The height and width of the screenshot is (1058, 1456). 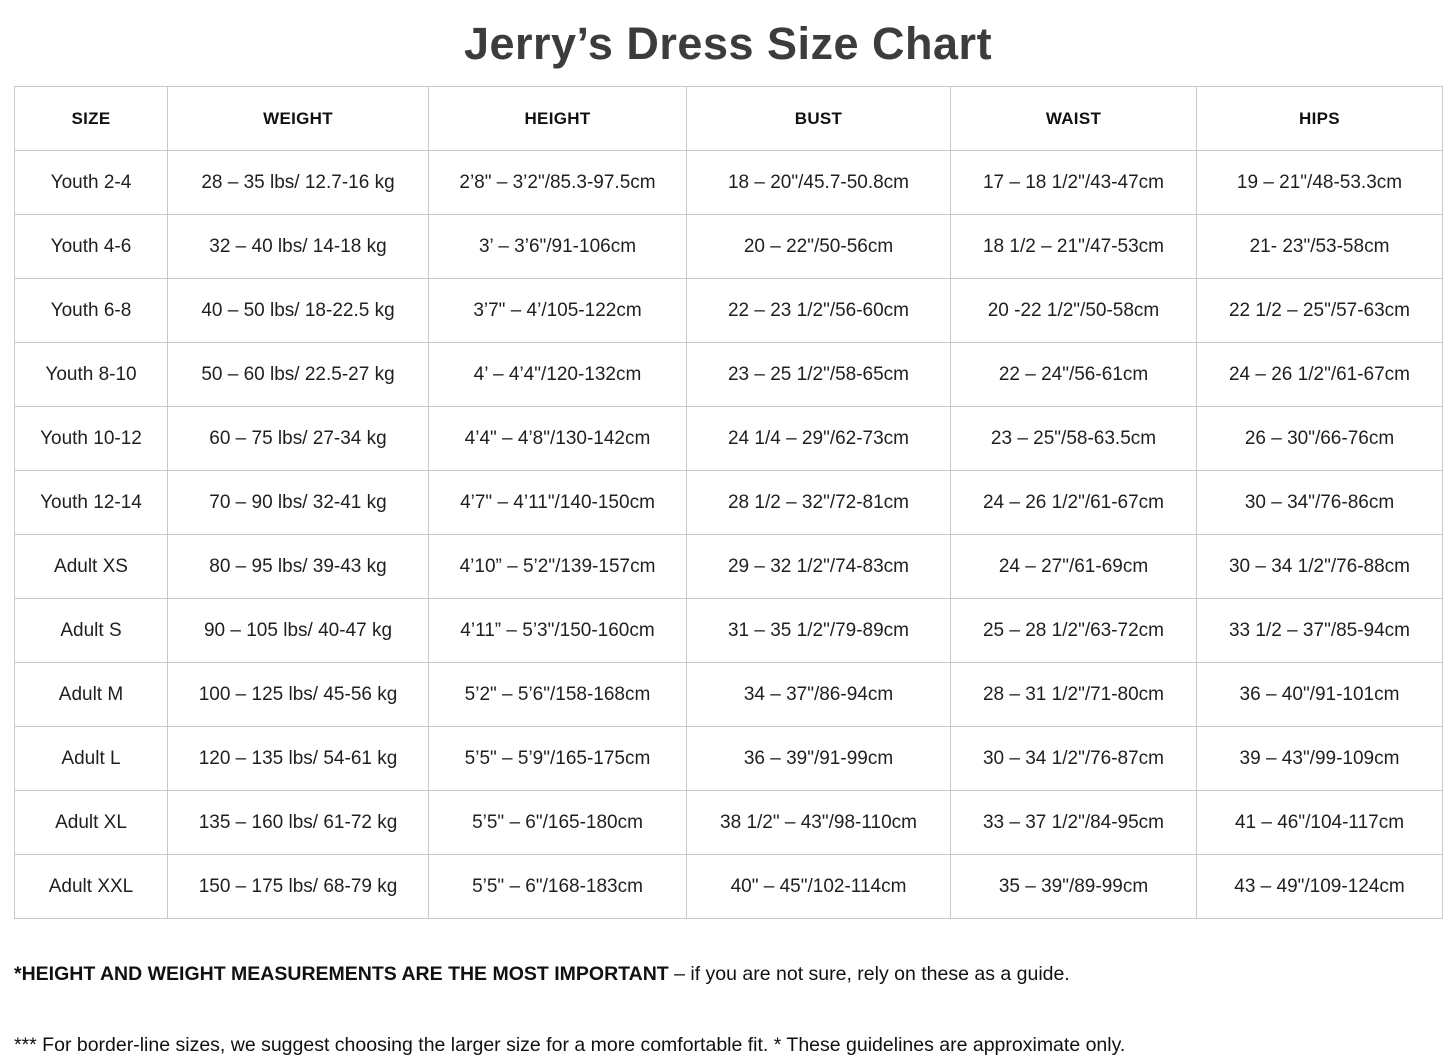 What do you see at coordinates (298, 310) in the screenshot?
I see `cell-weight: 40 – 50 lbs/ 18-22.5 kg` at bounding box center [298, 310].